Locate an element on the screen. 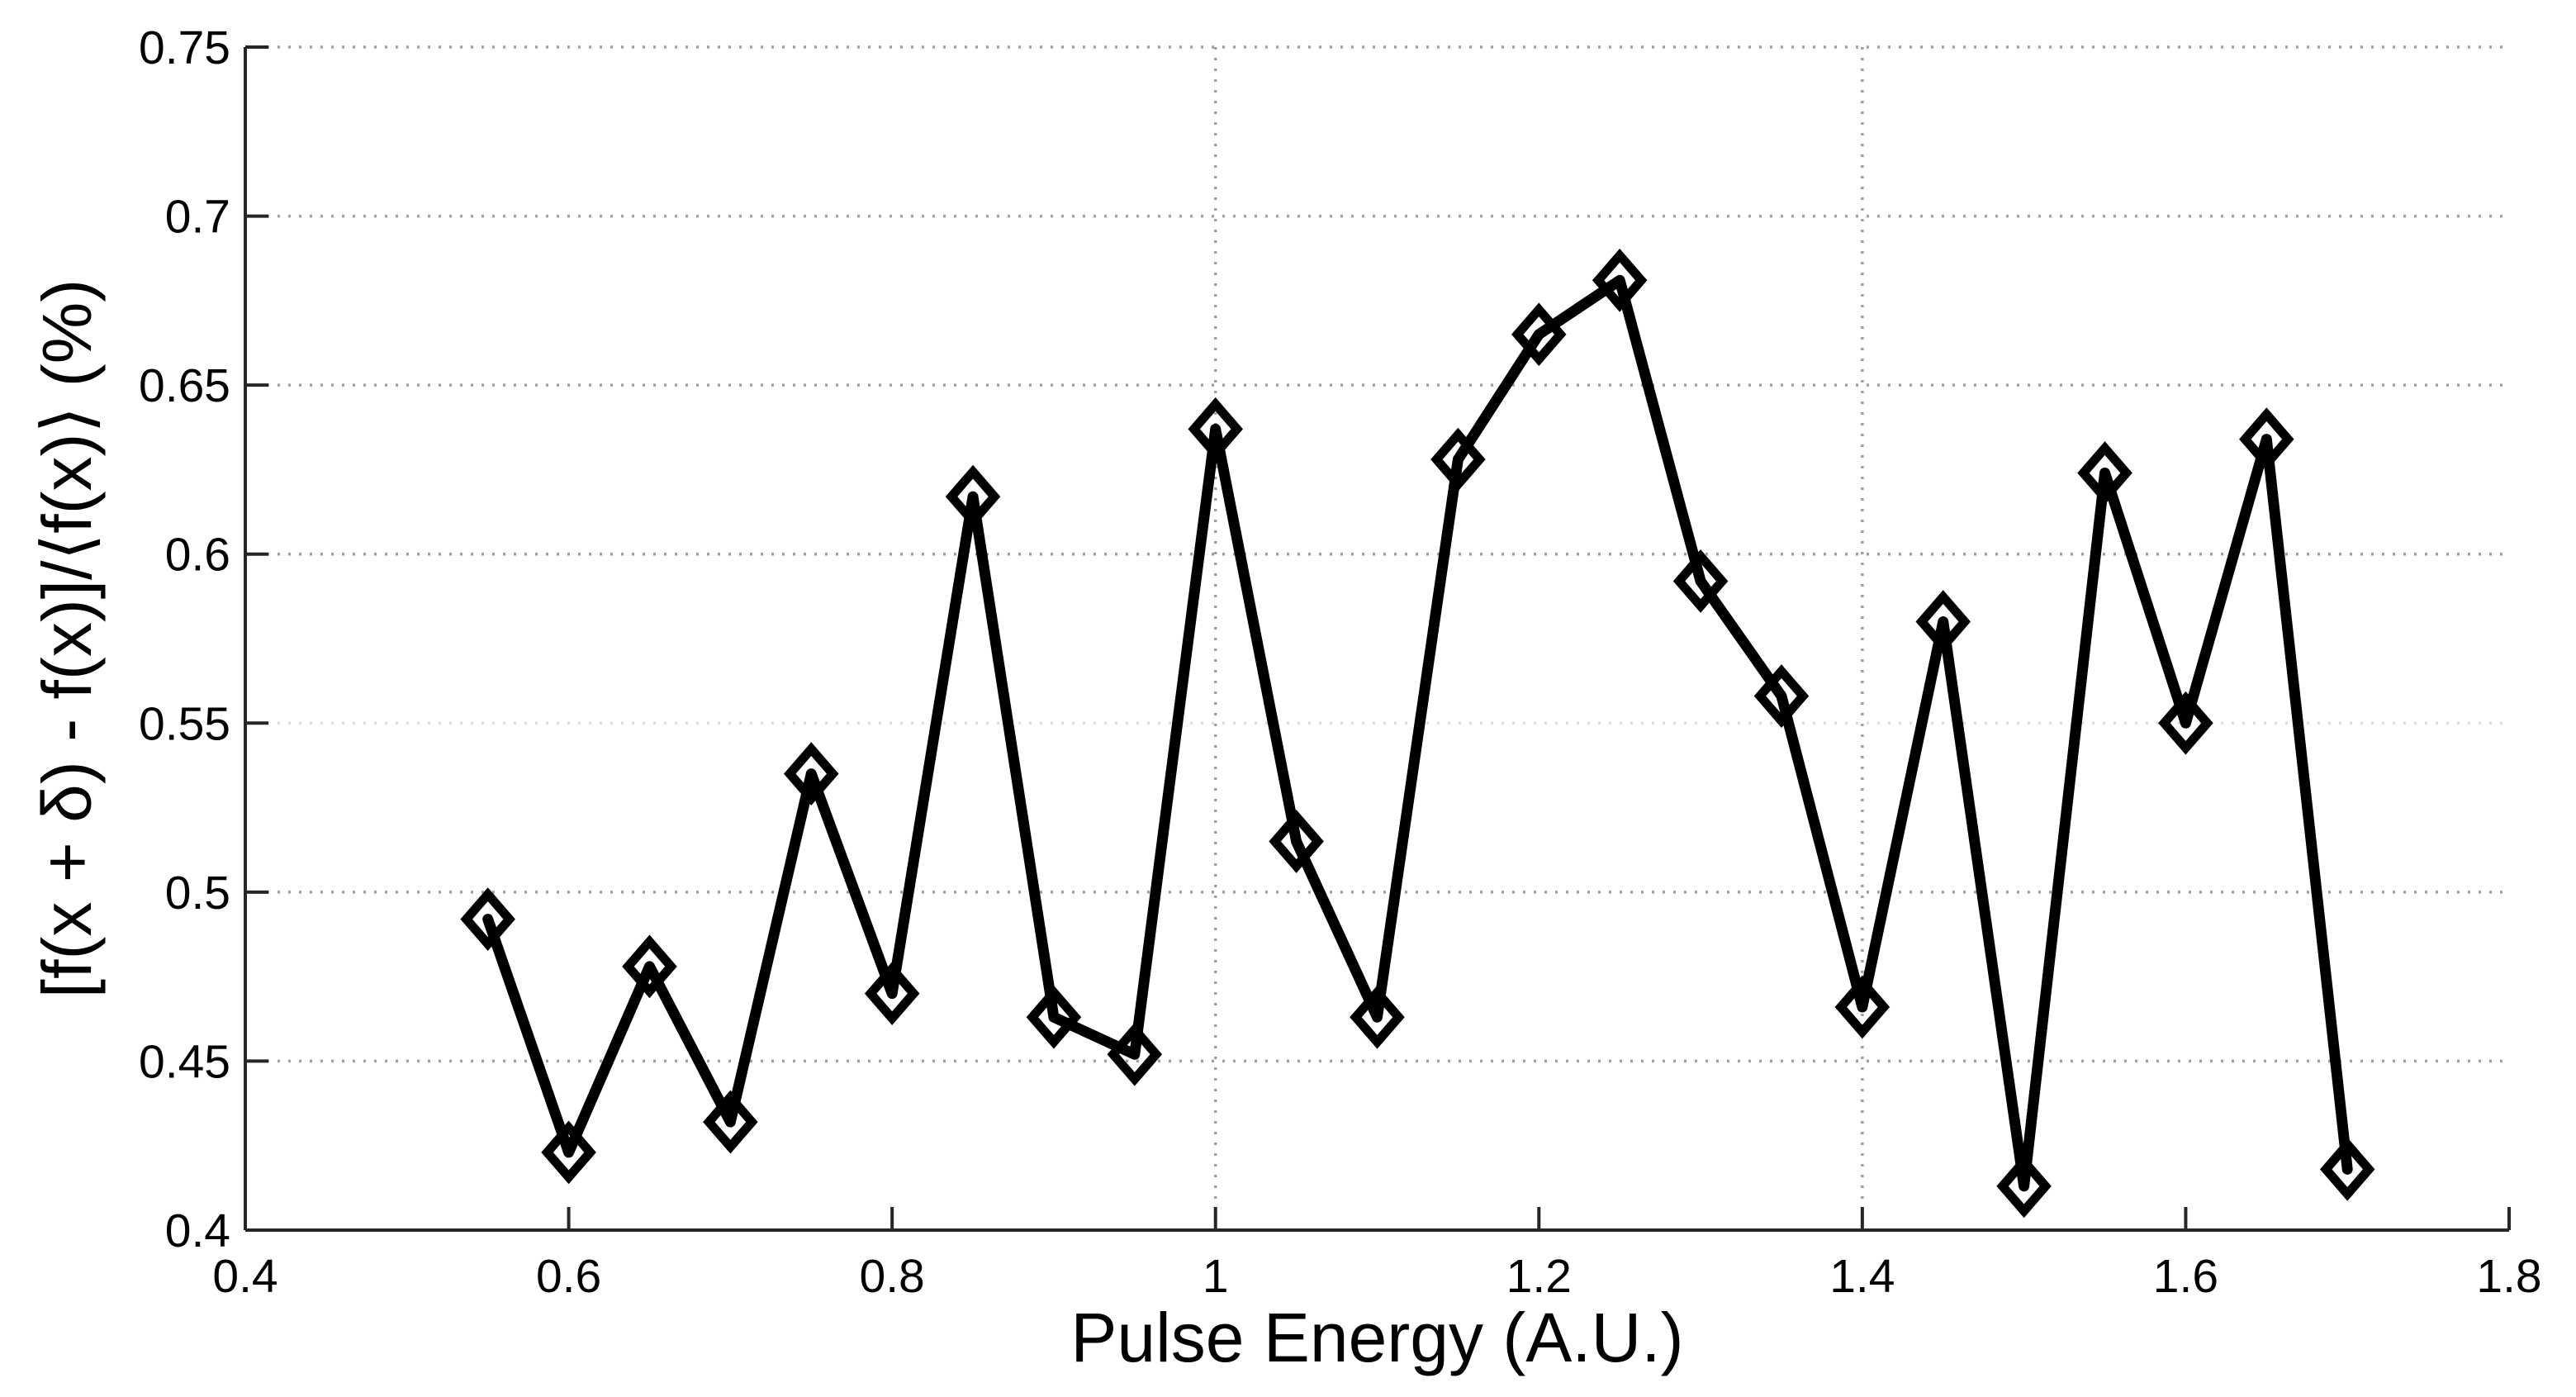  y-tick-label: 0.4 is located at coordinates (197, 1231).